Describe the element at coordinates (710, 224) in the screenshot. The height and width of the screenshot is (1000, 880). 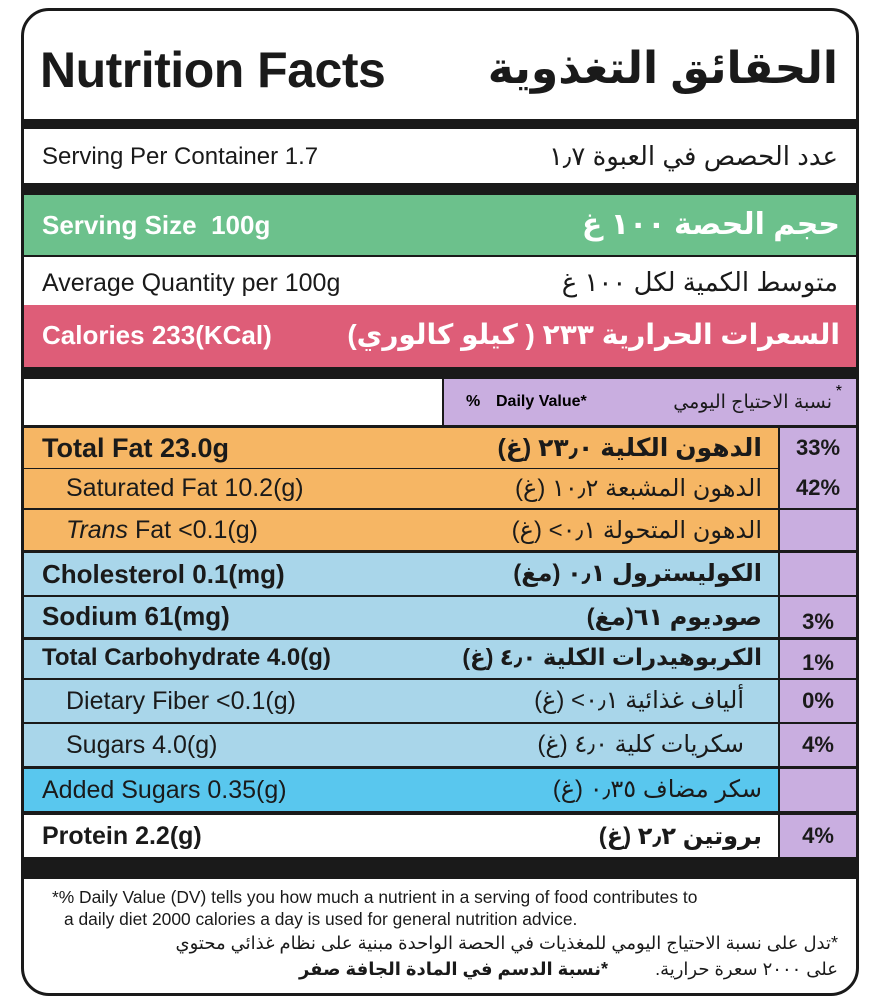
I see `serving-size-ar: حجم الحصة ١٠٠ غ` at that location.